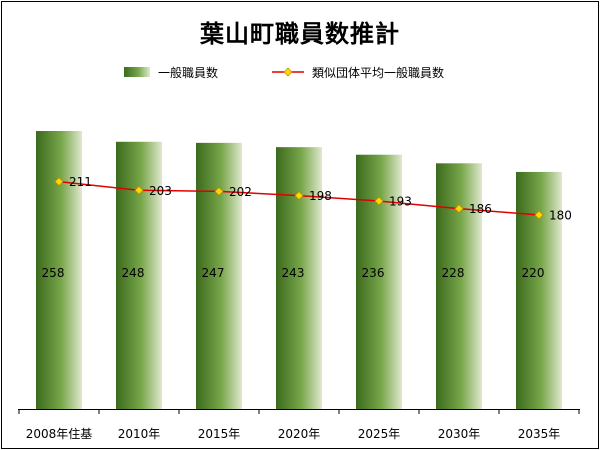 The height and width of the screenshot is (450, 600). I want to click on bar-value-label-4: 236, so click(373, 273).